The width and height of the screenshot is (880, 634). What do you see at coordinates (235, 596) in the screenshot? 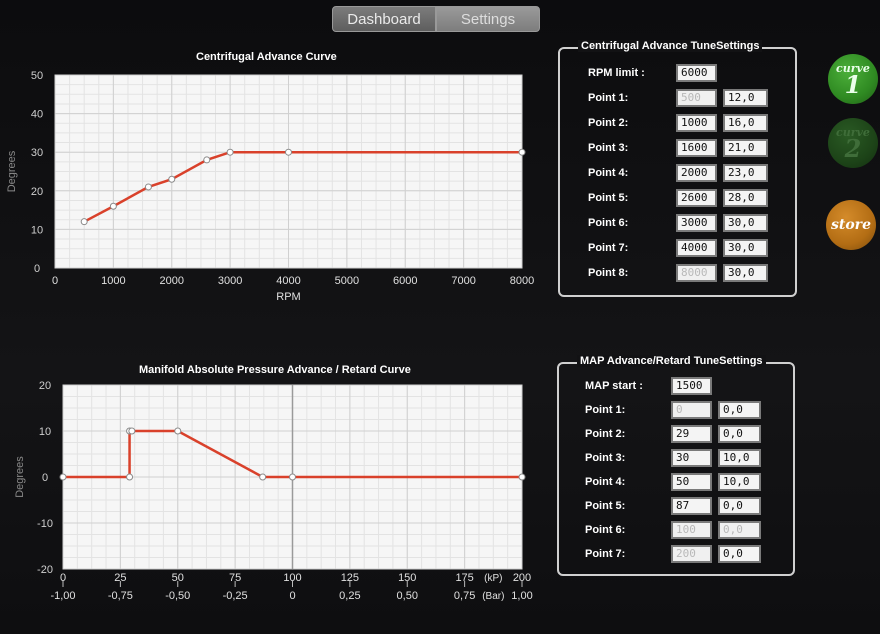
I see `x-tick-label-bar: -0,25` at bounding box center [235, 596].